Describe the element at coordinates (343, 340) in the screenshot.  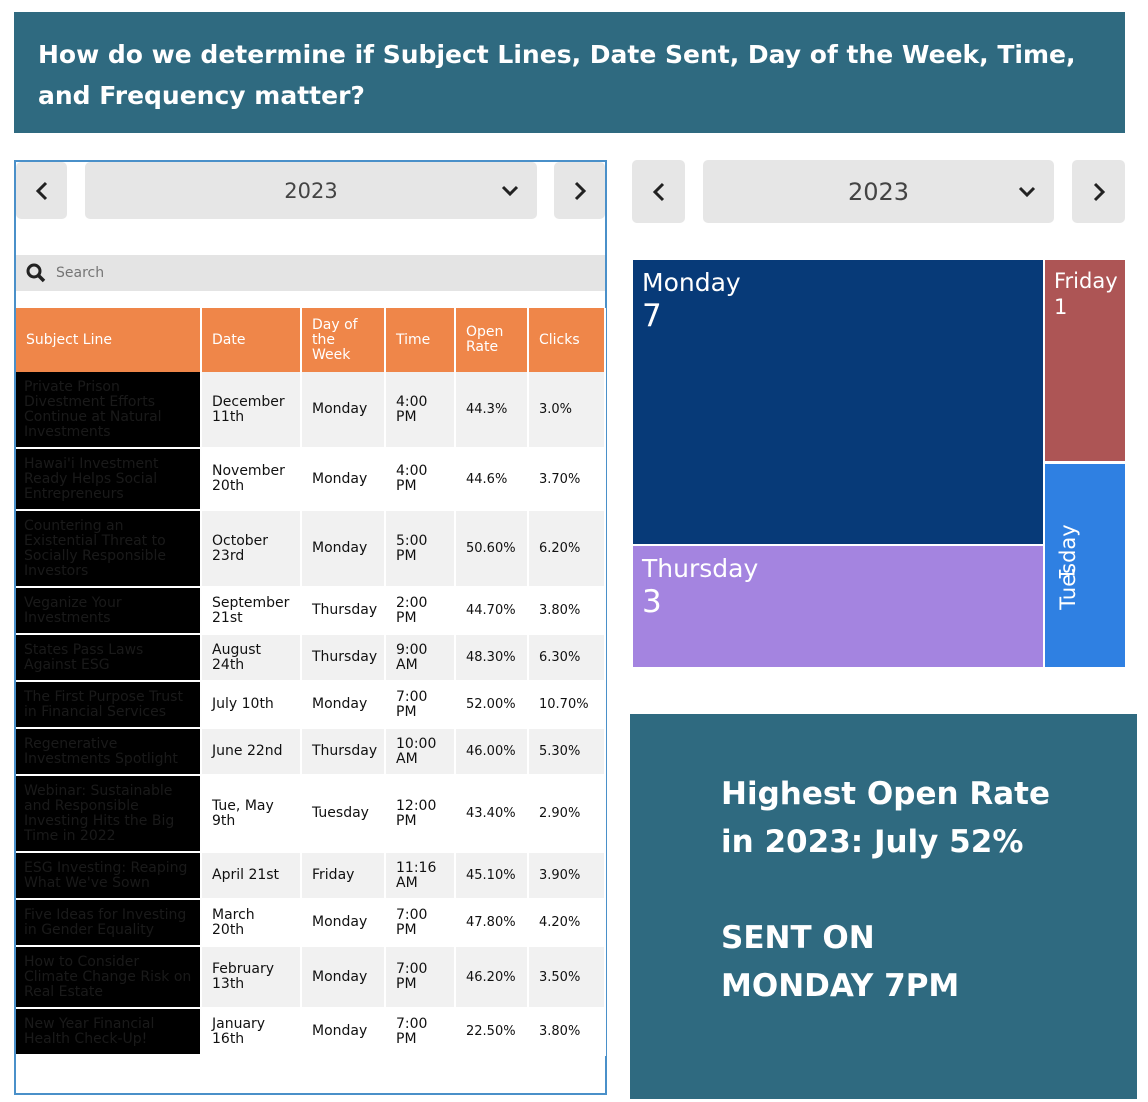
I see `column-header-day: Day of the Week` at that location.